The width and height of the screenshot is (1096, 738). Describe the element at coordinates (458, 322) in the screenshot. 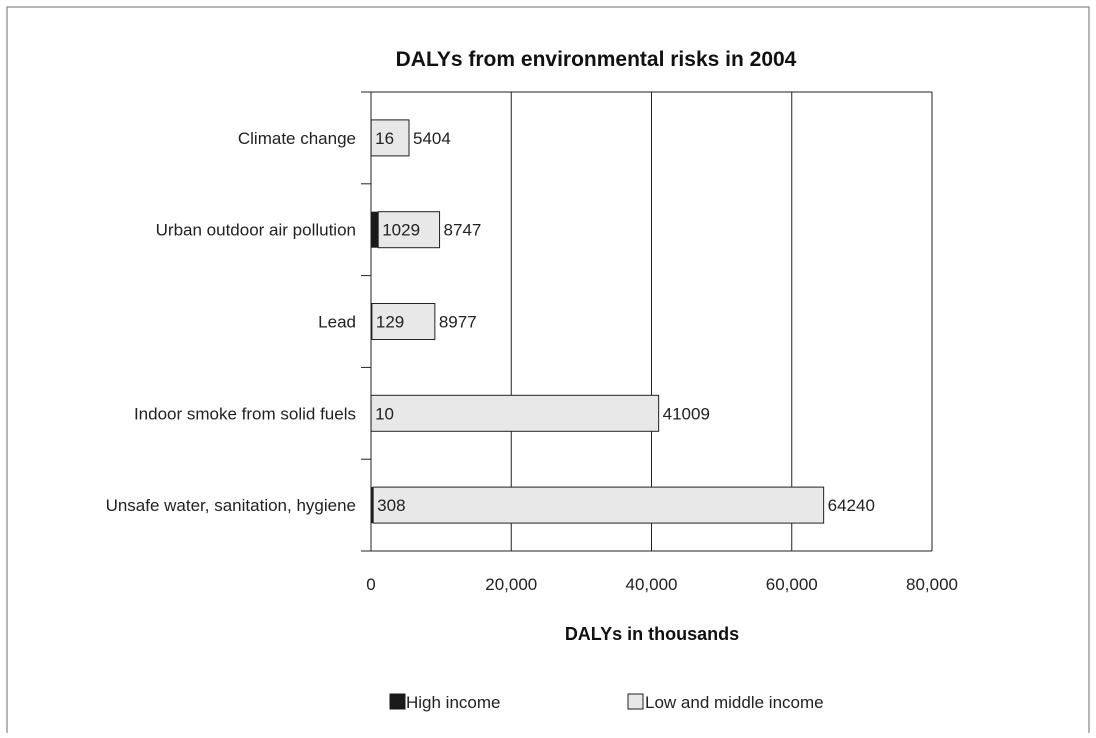

I see `data-label-low-middle-income-2: 8977` at that location.